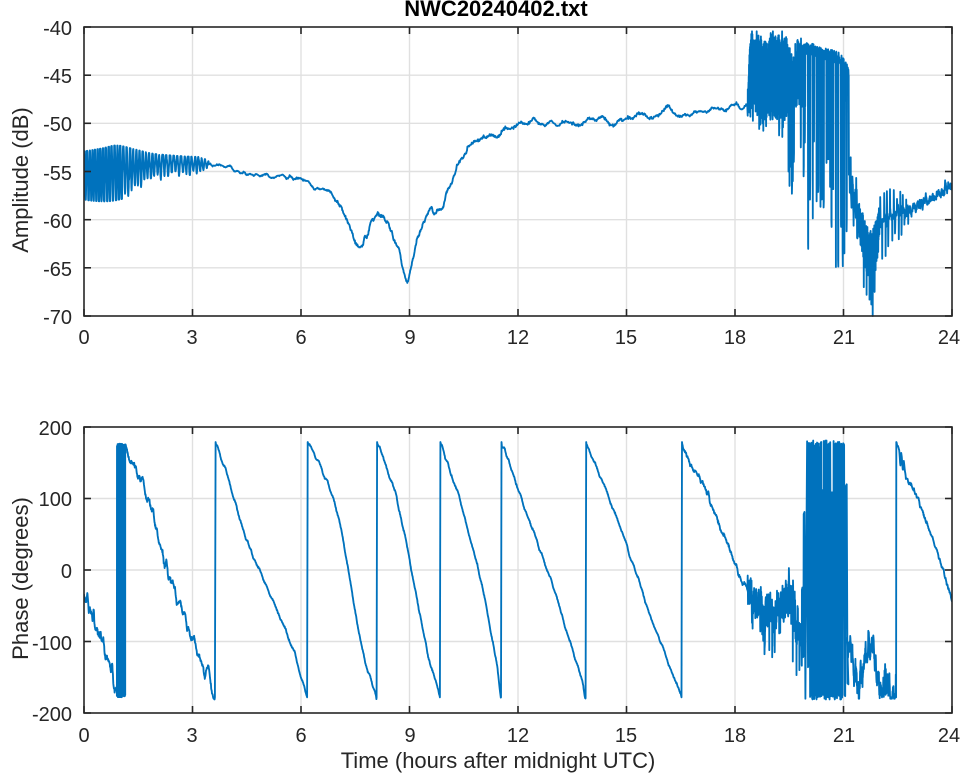 Image resolution: width=964 pixels, height=778 pixels. What do you see at coordinates (496, 10) in the screenshot?
I see `svg-text: NWC20240402.txt` at bounding box center [496, 10].